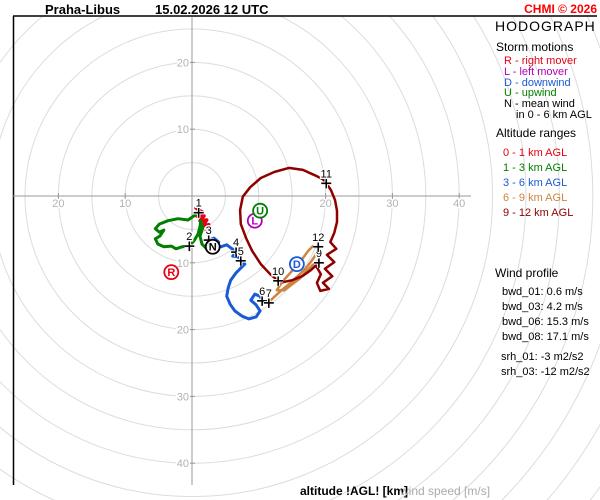 This screenshot has height=500, width=600. What do you see at coordinates (83, 9) in the screenshot?
I see `station-title: Praha-Libus` at bounding box center [83, 9].